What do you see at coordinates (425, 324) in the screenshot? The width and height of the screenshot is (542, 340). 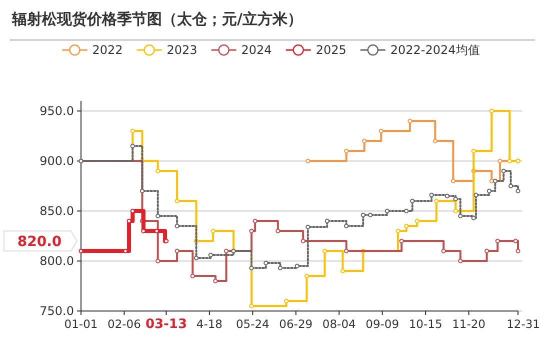 I see `x-tick-label: 10-15` at bounding box center [425, 324].